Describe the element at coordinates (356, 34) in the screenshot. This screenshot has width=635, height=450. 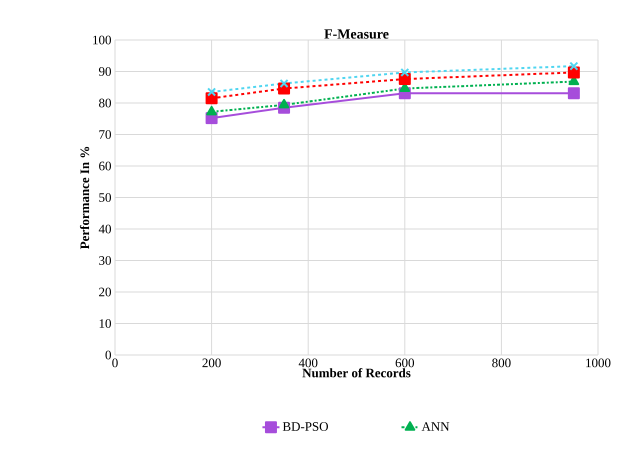
I see `chart-title: F-Measure` at that location.